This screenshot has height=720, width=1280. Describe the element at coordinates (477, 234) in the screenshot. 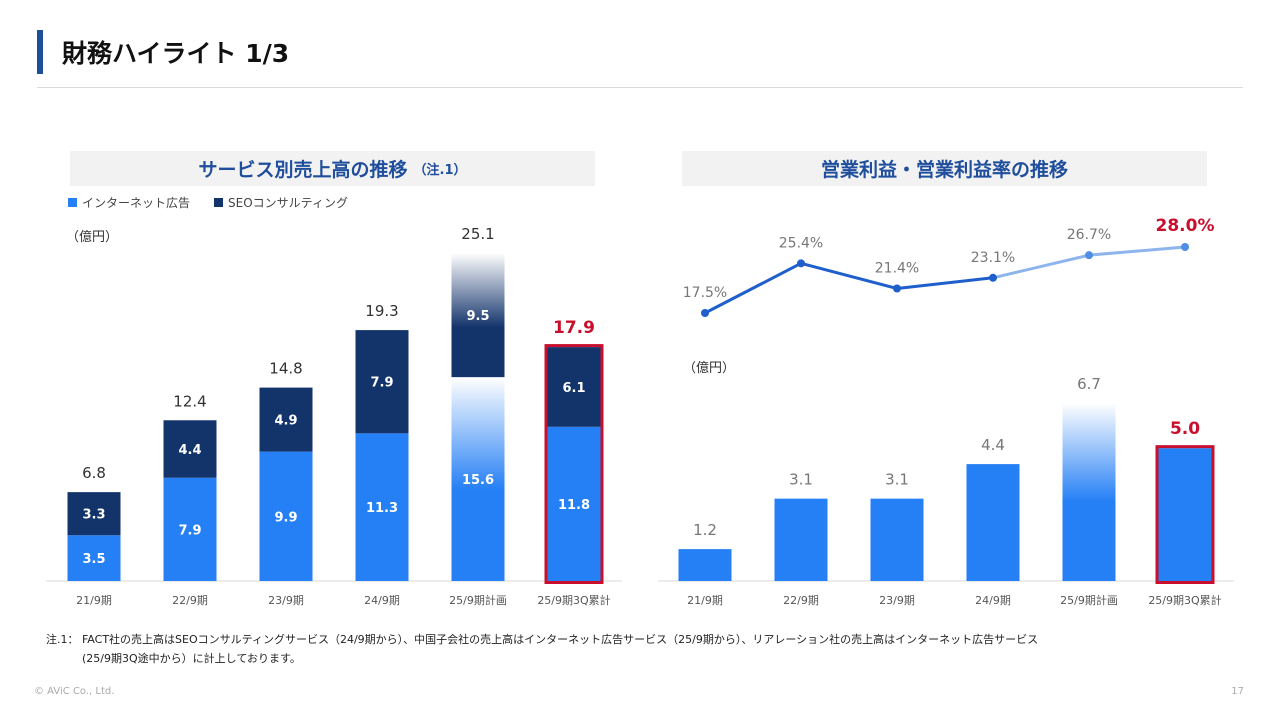

I see `total-label: 25.1` at that location.